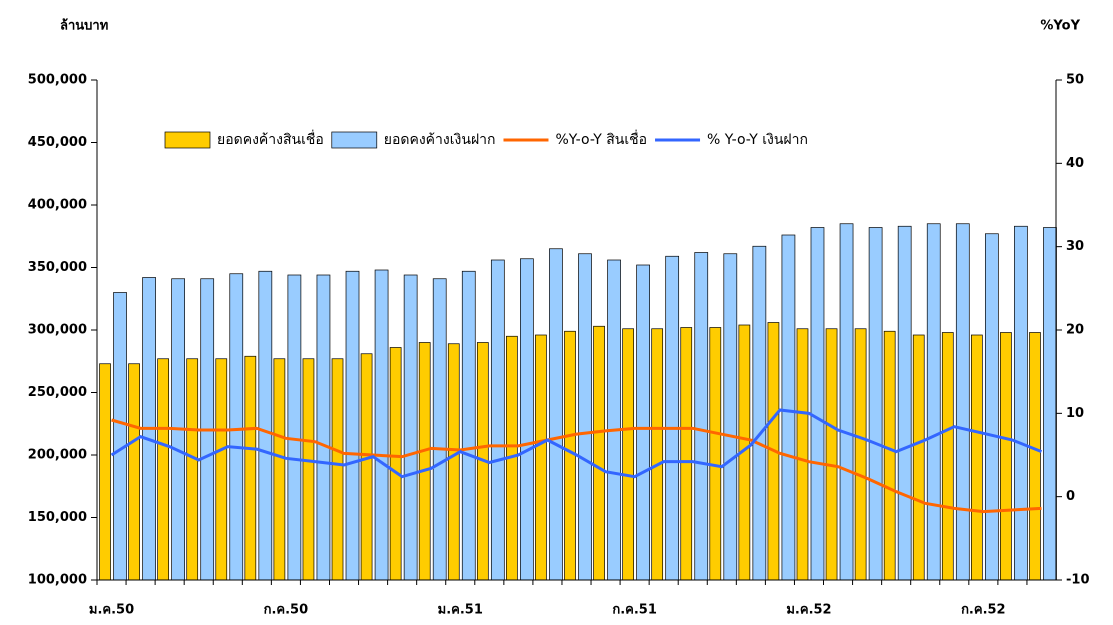 This screenshot has width=1113, height=625. I want to click on y2-tick-label: 10, so click(1075, 413).